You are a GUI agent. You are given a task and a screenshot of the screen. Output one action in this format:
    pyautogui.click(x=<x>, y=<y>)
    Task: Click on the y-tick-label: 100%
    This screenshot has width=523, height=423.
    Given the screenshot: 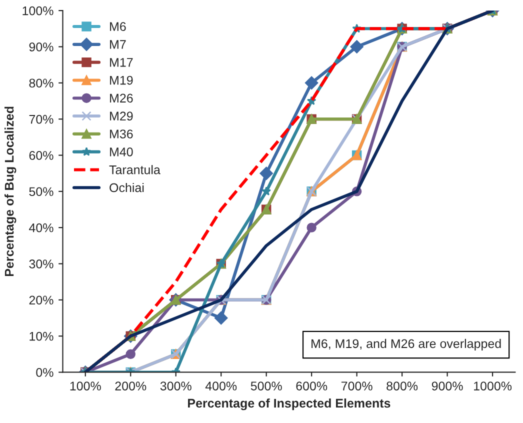 What is the action you would take?
    pyautogui.click(x=38, y=11)
    